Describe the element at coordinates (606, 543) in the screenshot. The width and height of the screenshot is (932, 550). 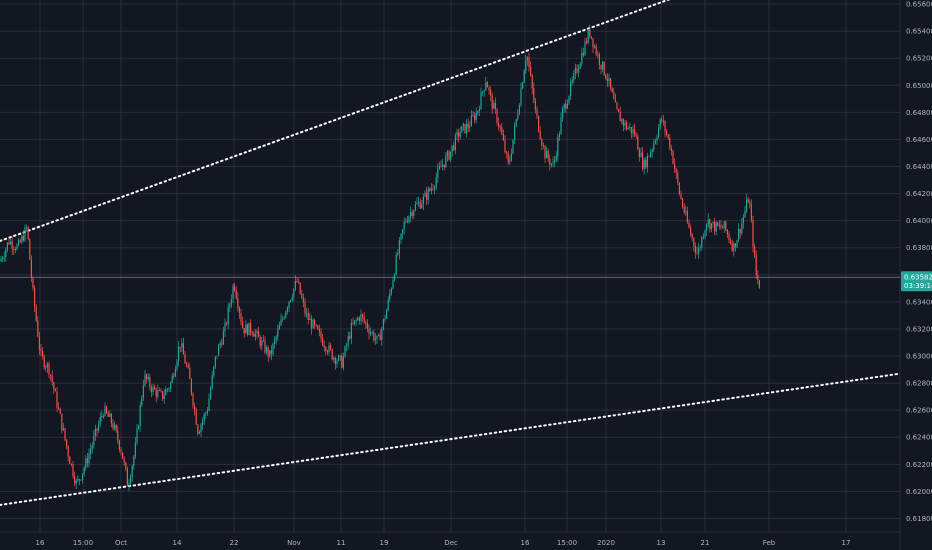
I see `time-tick-label: 2020` at that location.